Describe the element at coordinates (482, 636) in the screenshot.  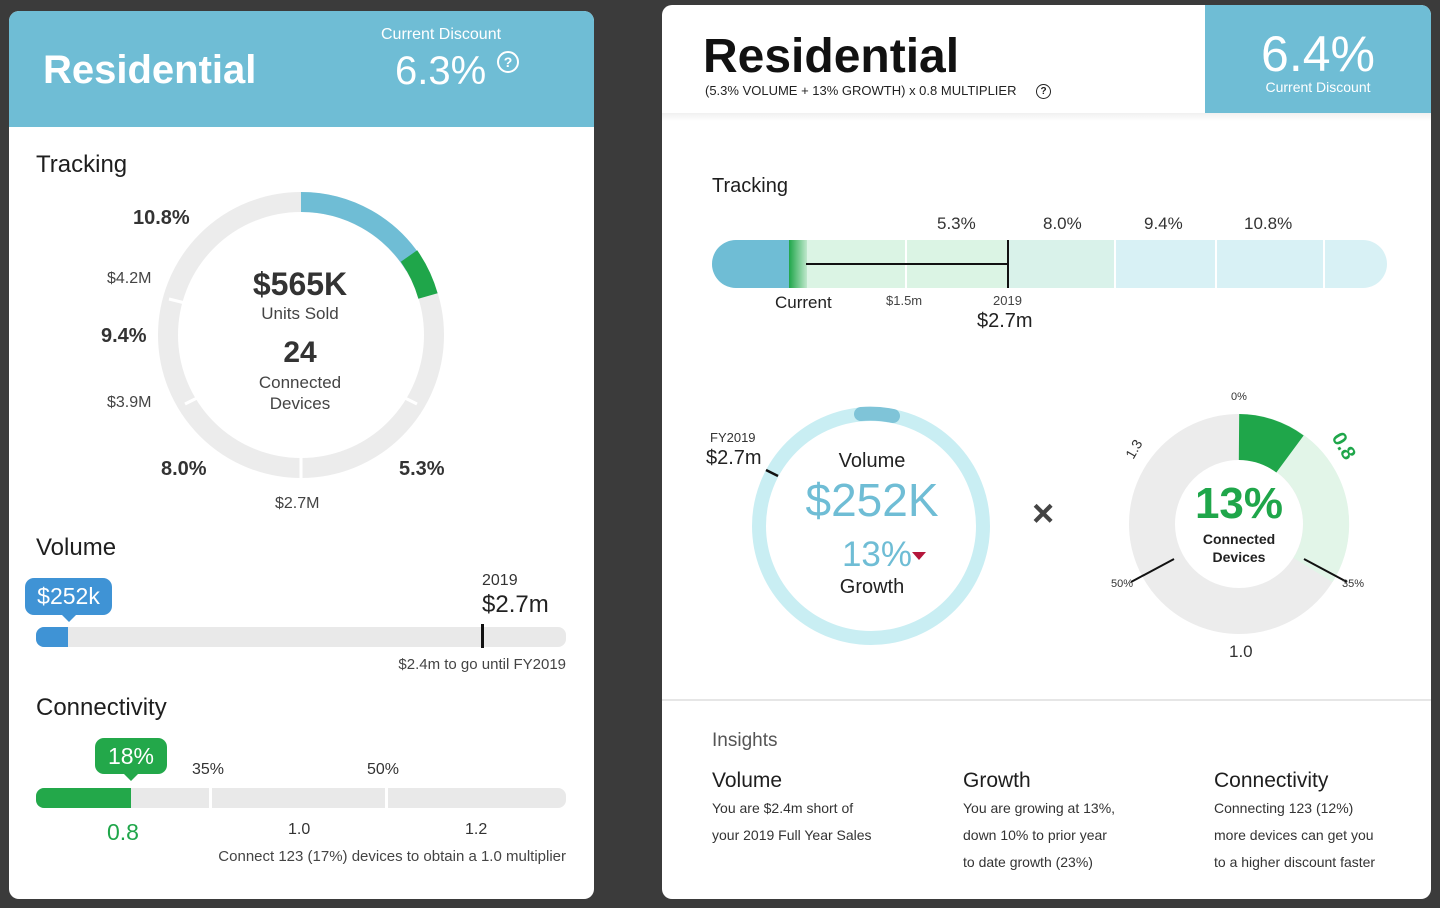
I see `volume-target-marker` at that location.